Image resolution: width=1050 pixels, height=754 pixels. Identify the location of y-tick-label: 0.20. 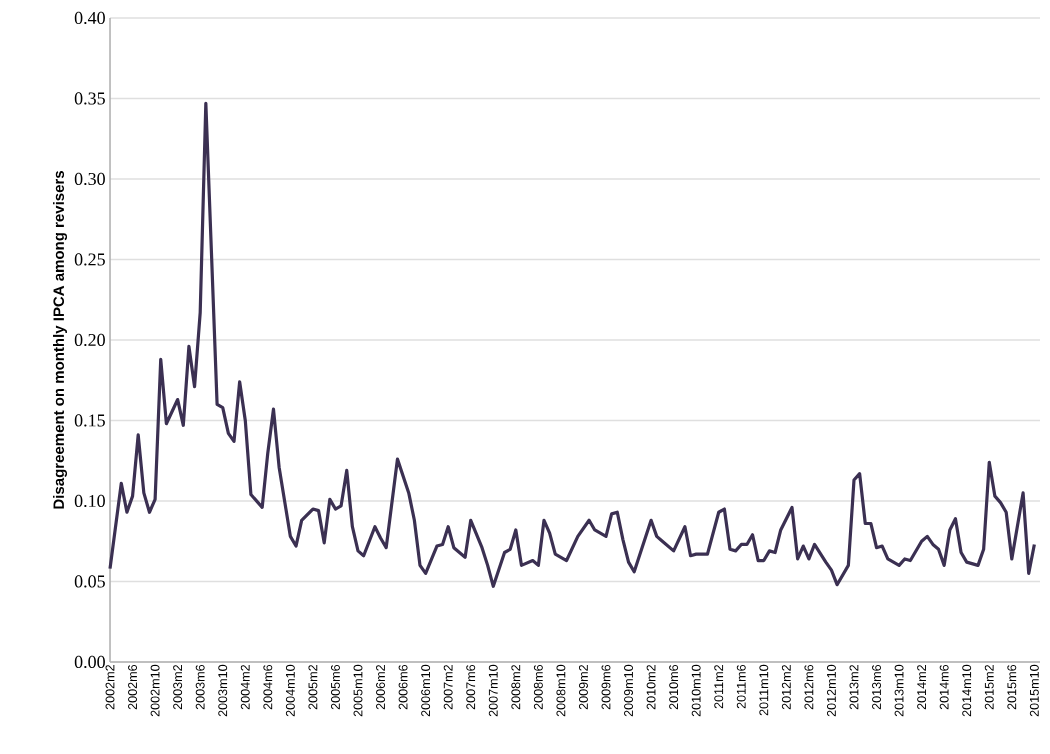
(89, 340).